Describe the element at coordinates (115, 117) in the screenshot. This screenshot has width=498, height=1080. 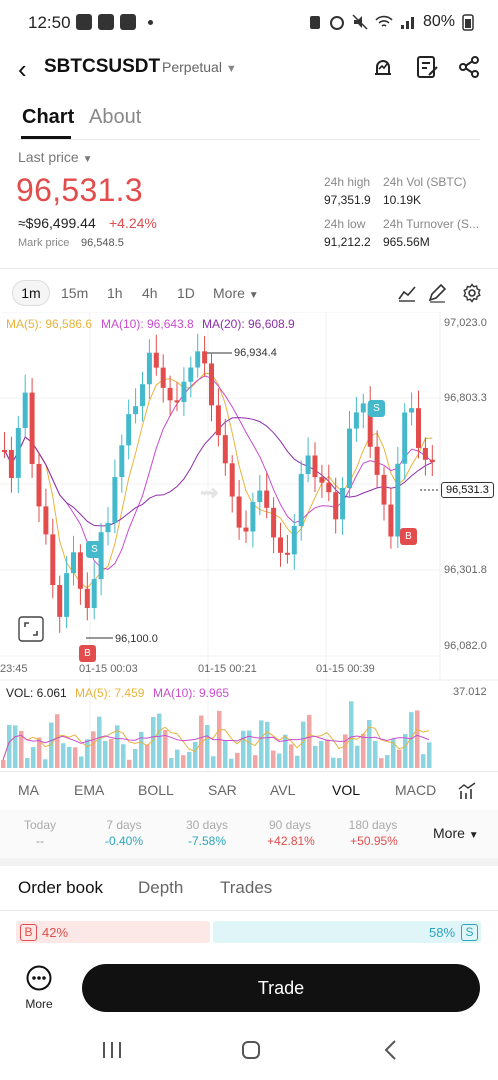
I see `tab-about: About` at that location.